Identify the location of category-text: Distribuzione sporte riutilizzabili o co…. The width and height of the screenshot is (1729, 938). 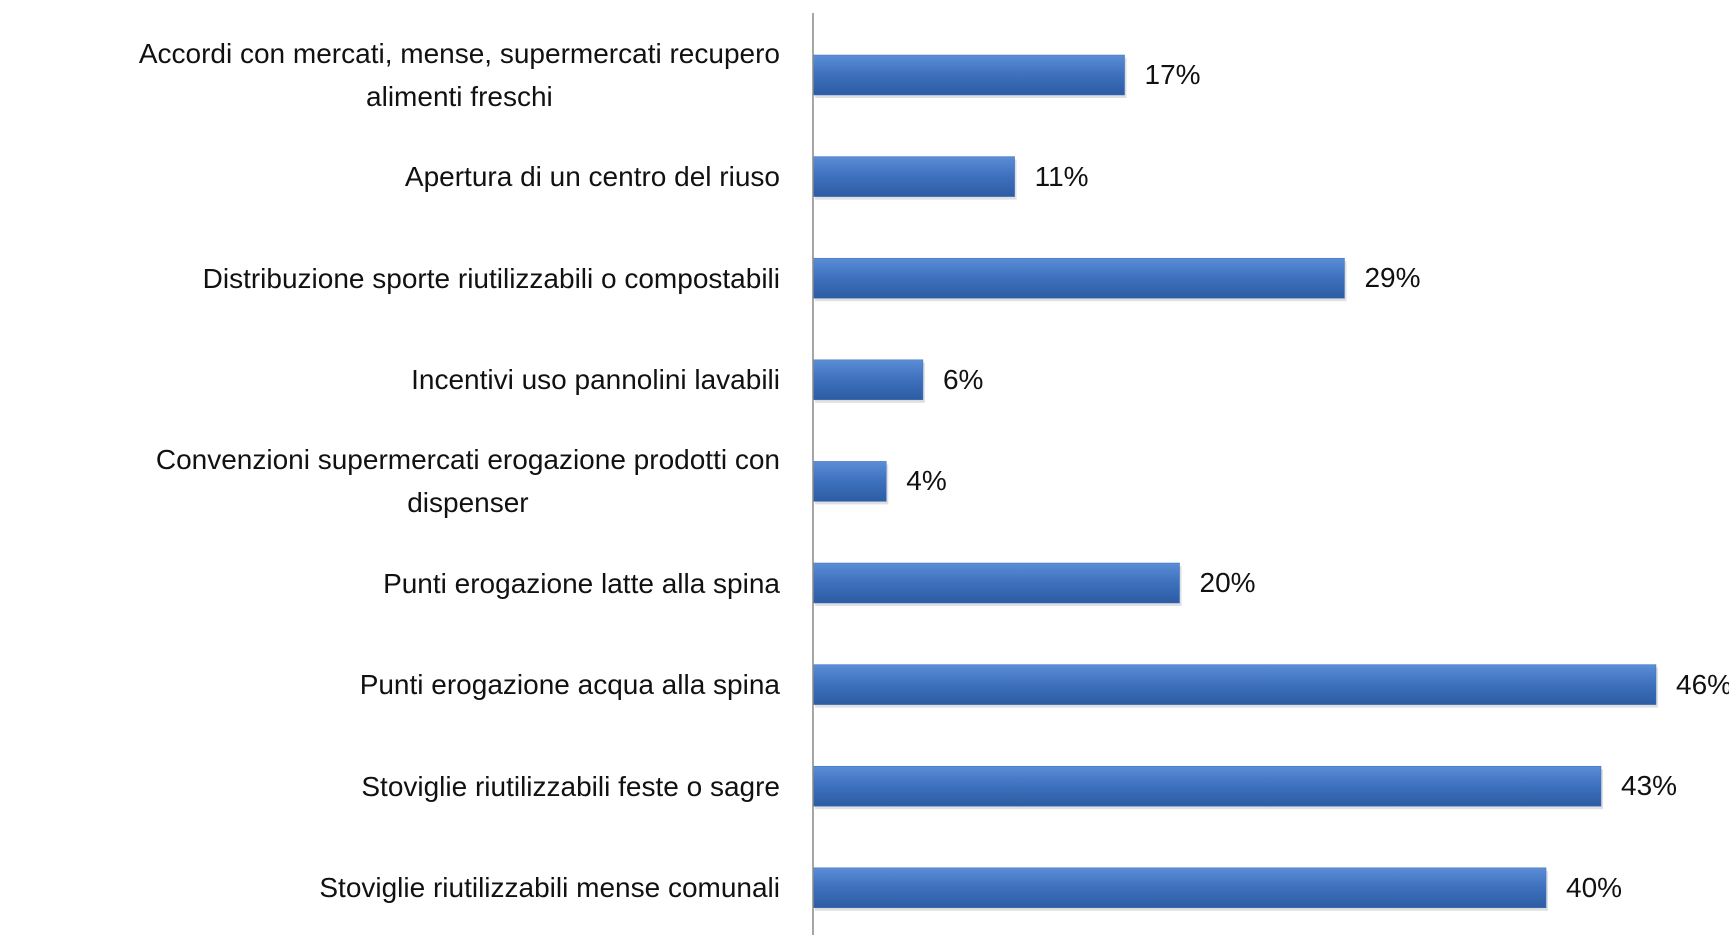
(491, 278).